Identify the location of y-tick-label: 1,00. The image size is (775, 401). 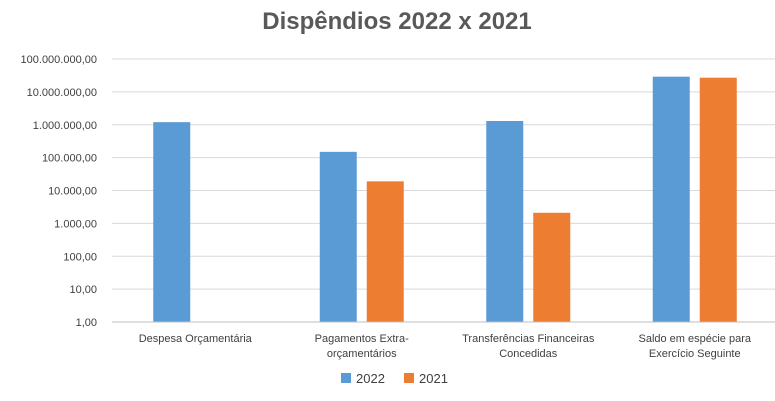
(86, 323).